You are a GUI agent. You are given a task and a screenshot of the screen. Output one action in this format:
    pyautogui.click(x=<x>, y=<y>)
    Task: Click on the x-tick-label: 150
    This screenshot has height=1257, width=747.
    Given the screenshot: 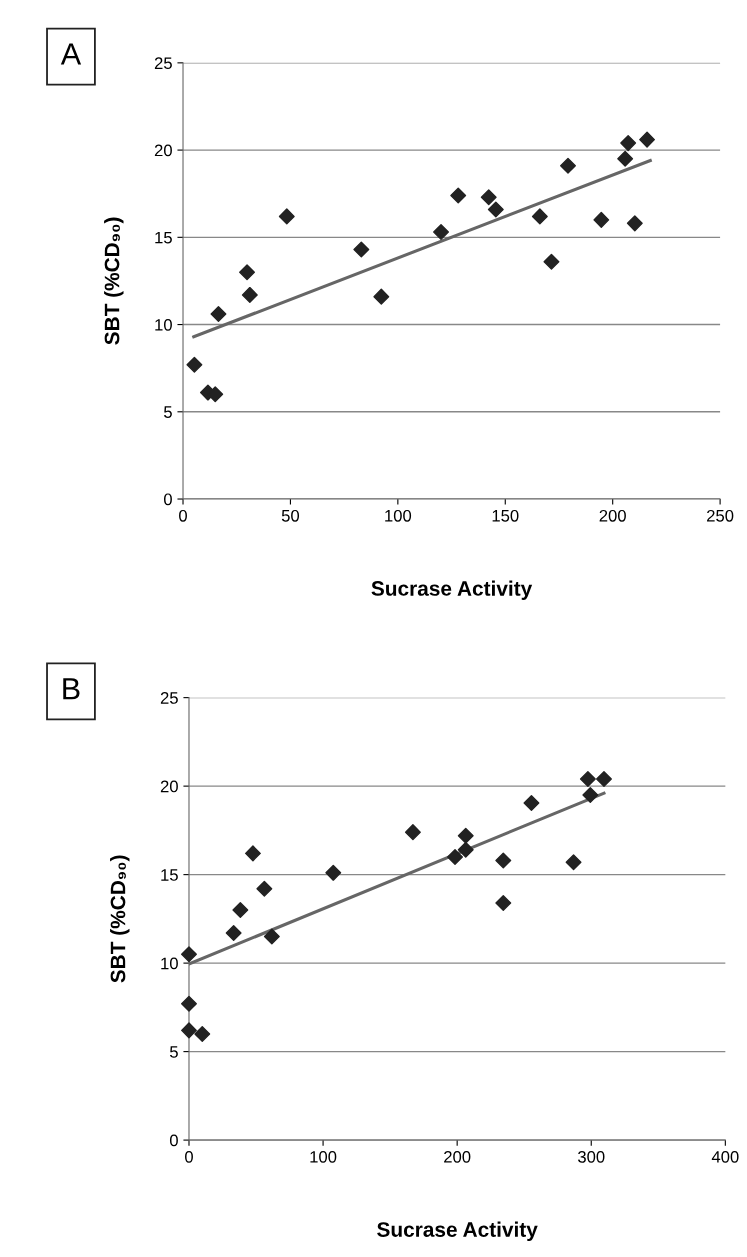 What is the action you would take?
    pyautogui.click(x=505, y=515)
    